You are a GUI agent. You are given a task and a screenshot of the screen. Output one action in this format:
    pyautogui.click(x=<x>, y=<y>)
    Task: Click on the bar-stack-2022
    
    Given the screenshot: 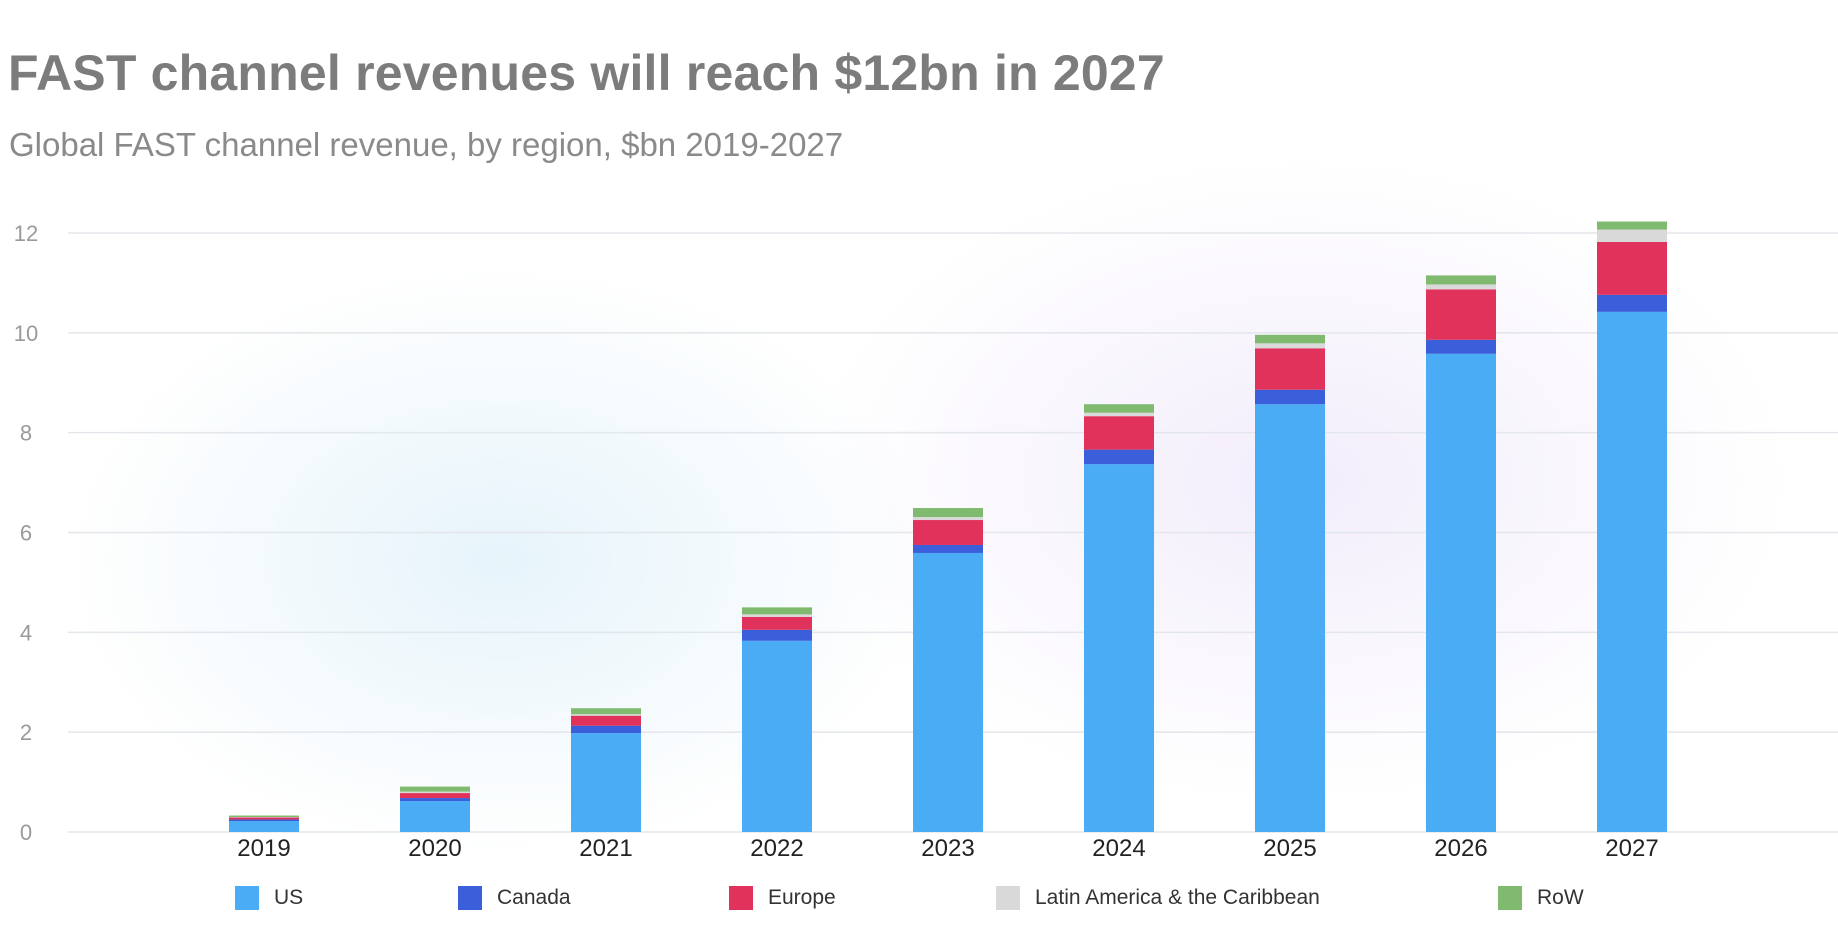 What is the action you would take?
    pyautogui.click(x=777, y=719)
    